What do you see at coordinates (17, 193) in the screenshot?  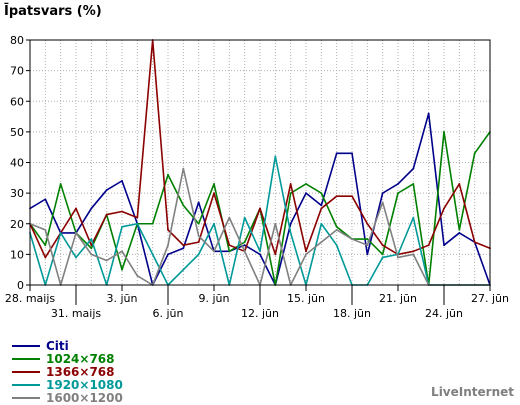 I see `y-tick-label: 30` at bounding box center [17, 193].